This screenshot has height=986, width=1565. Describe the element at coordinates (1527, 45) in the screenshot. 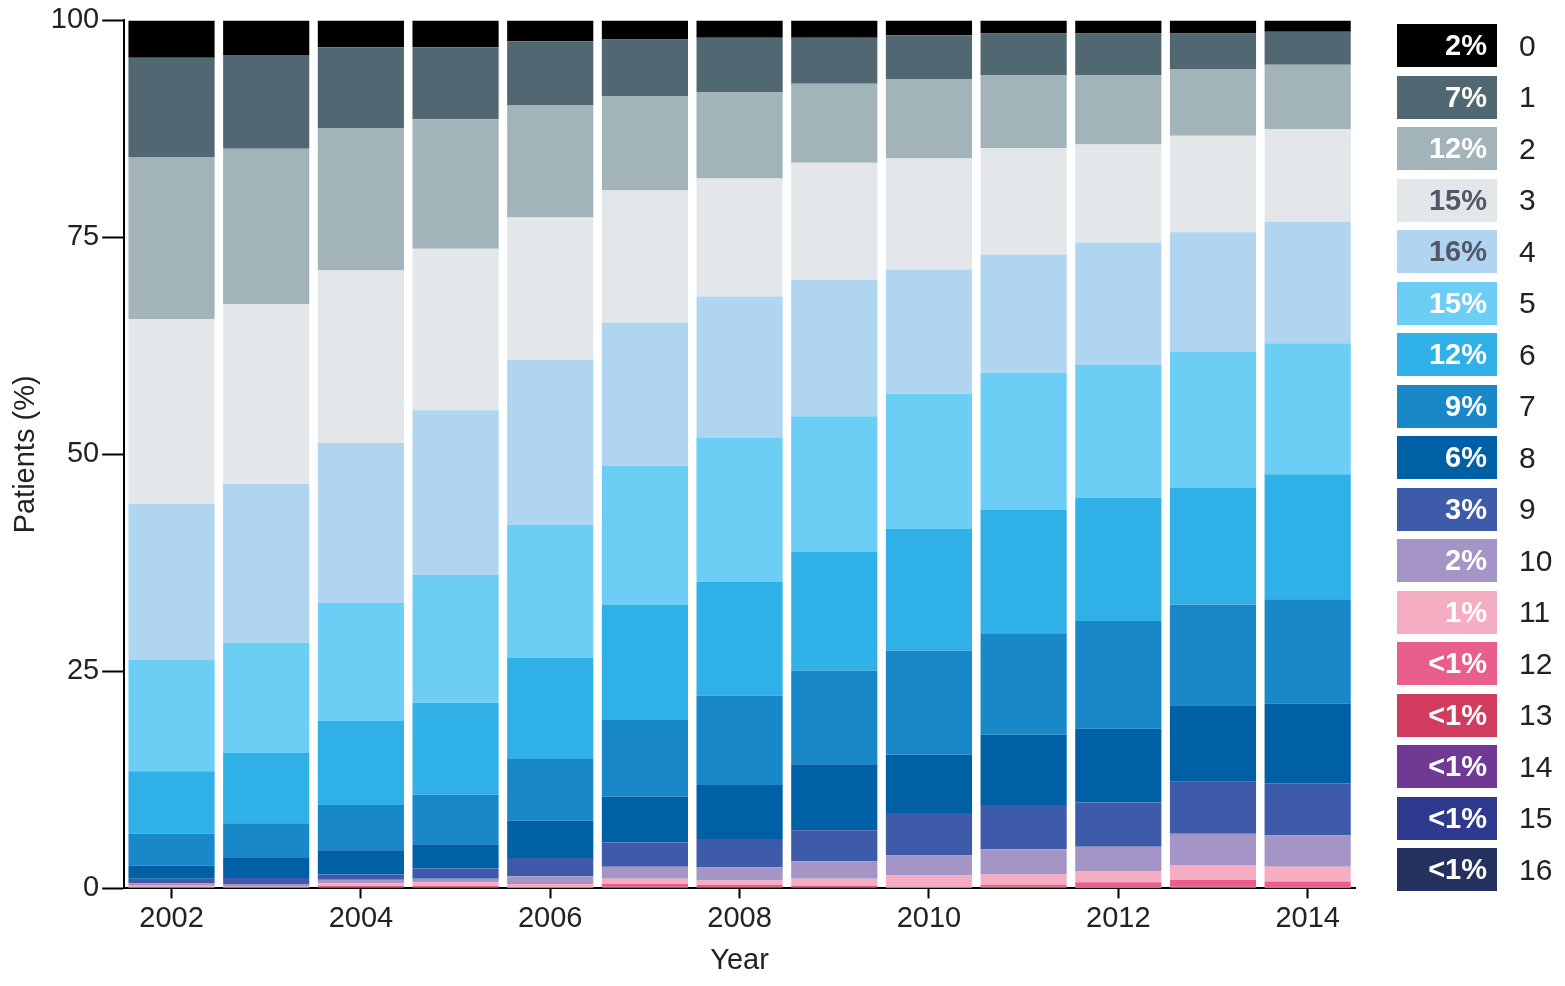

I see `legend-label: 0` at that location.